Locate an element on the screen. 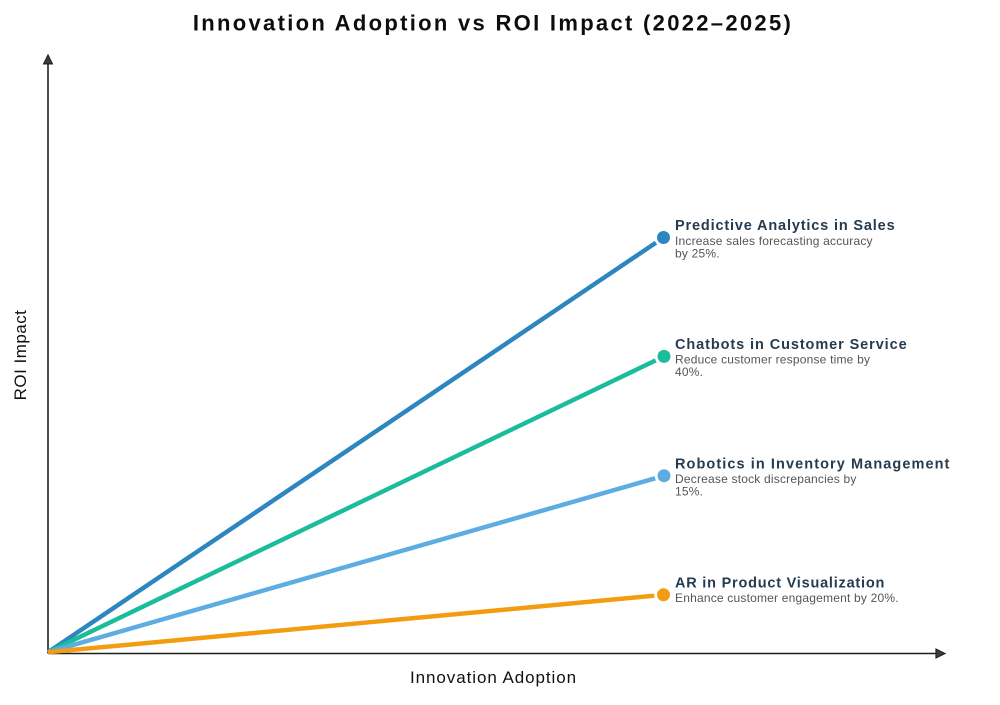 This screenshot has width=1000, height=705. svg-text: by 25%. is located at coordinates (697, 253).